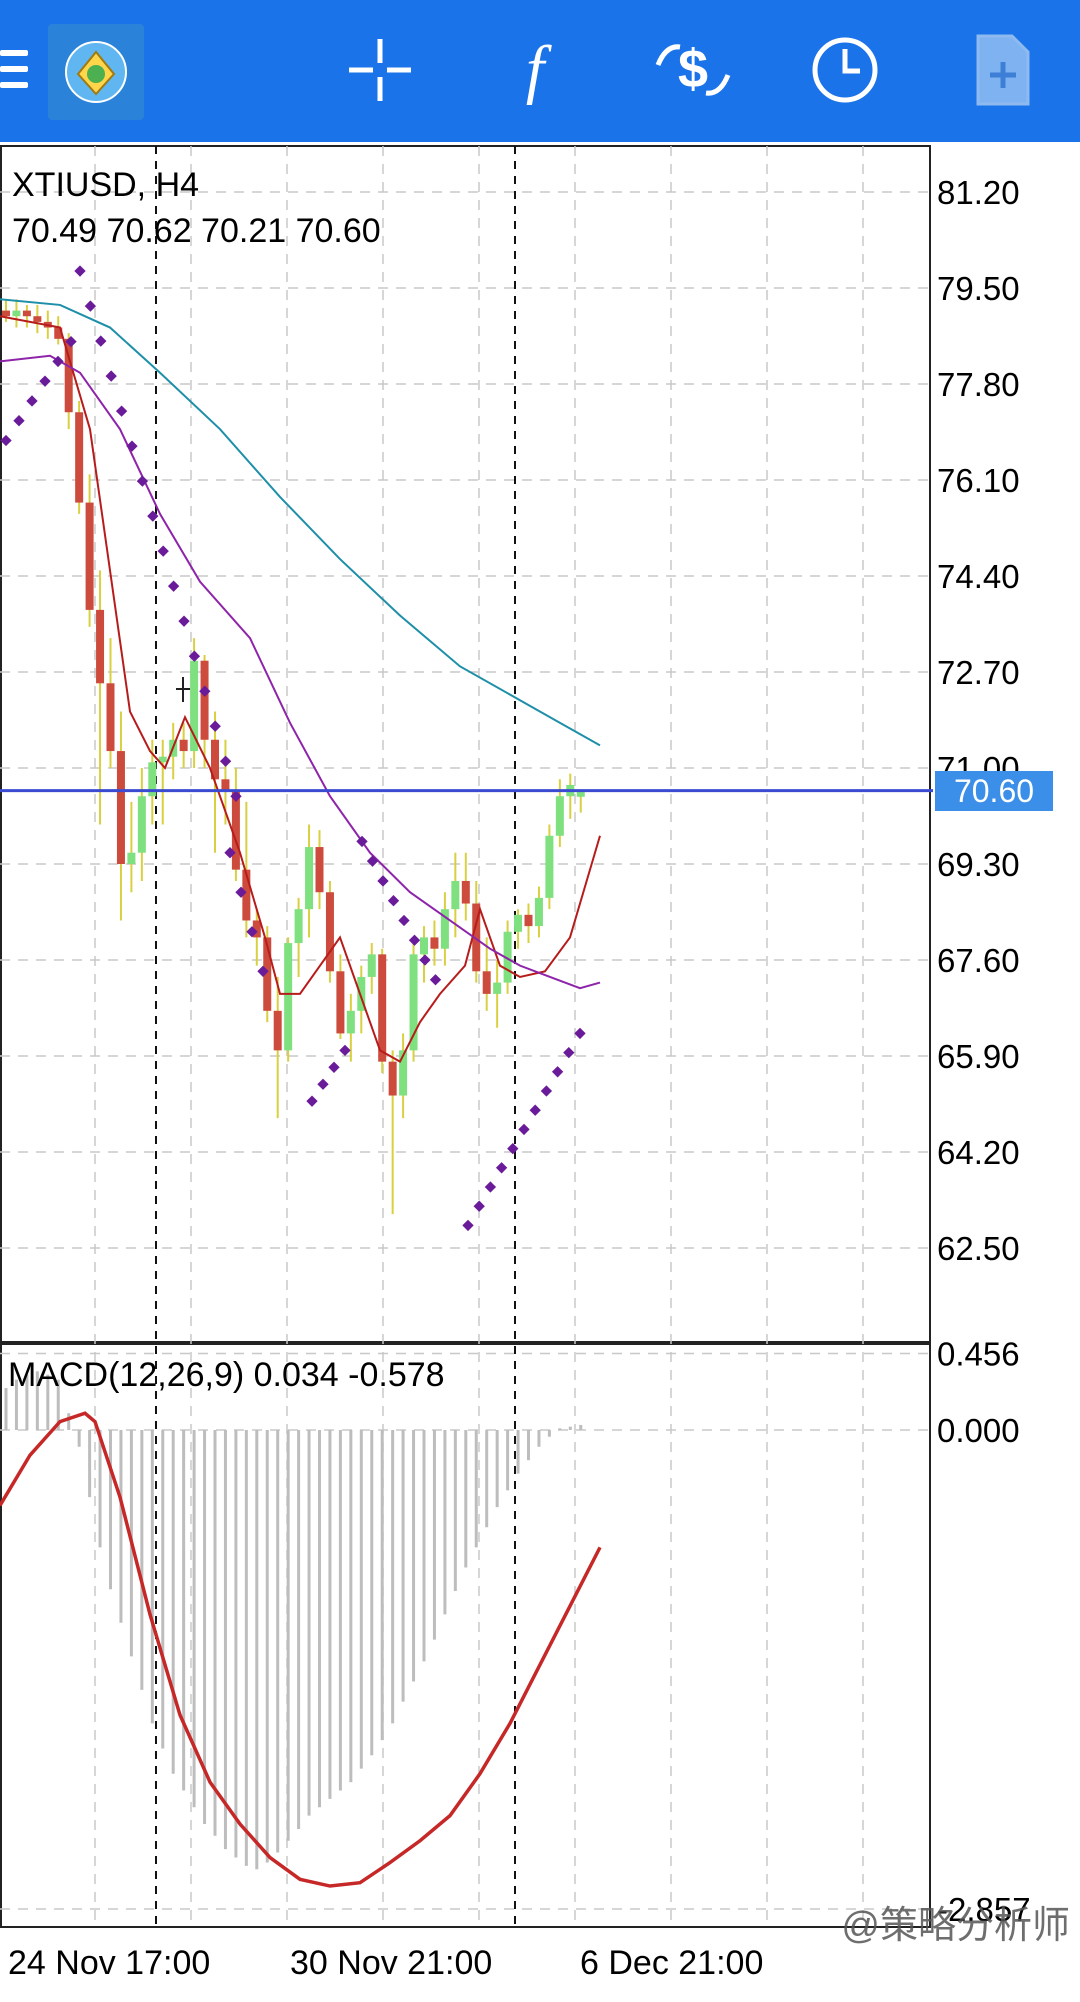 This screenshot has width=1080, height=2002. Describe the element at coordinates (391, 1963) in the screenshot. I see `time-axis-label: 30 Nov 21:00` at that location.